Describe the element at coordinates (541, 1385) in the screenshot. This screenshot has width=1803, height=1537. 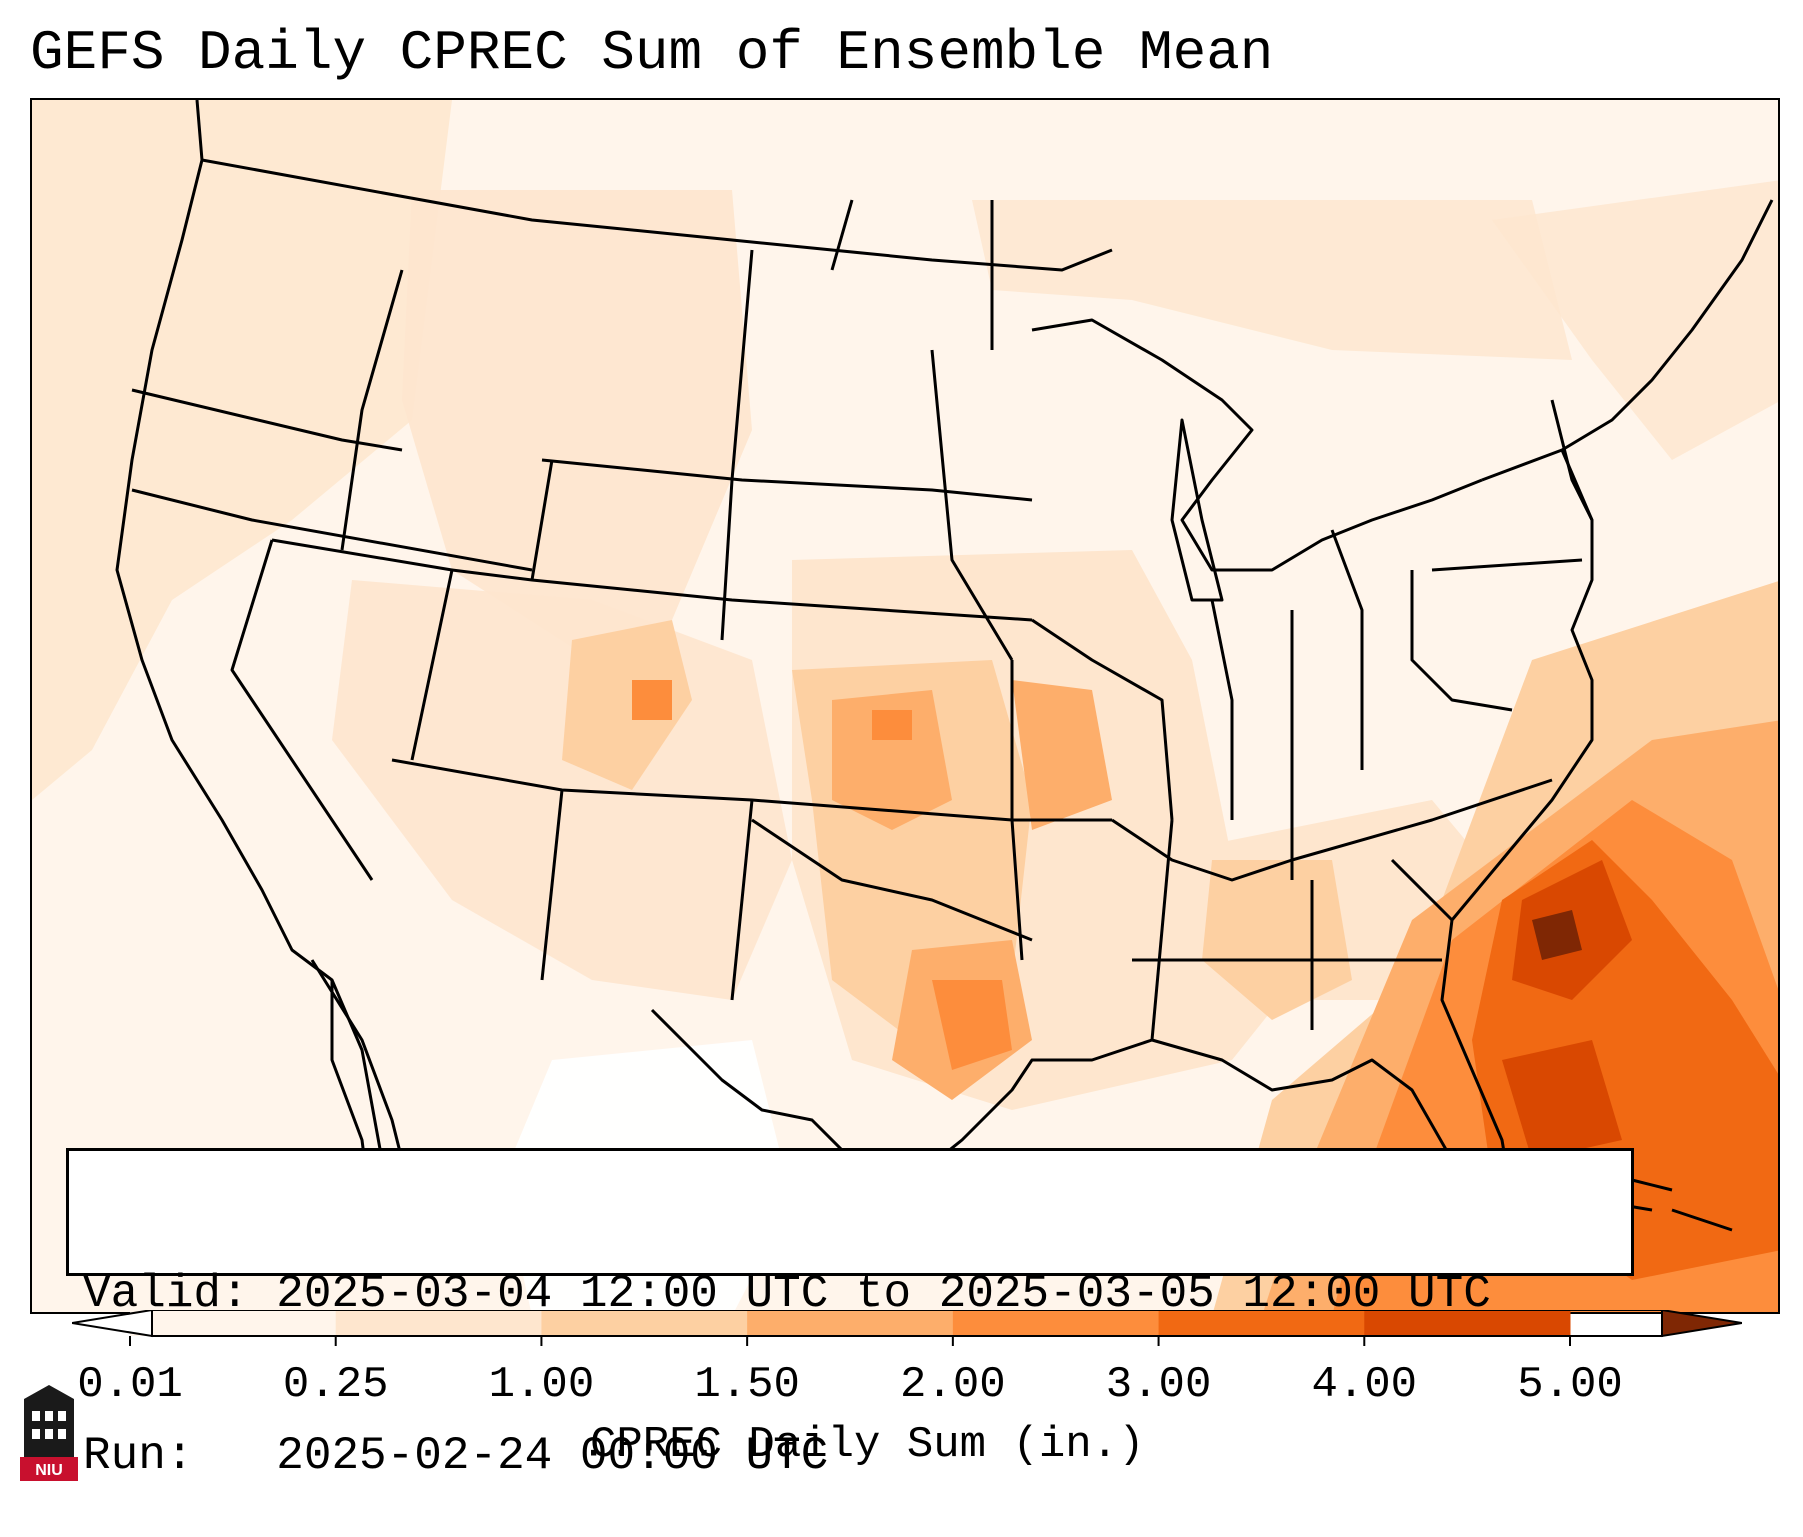
I see `colorbar-tick-label: 1.00` at that location.